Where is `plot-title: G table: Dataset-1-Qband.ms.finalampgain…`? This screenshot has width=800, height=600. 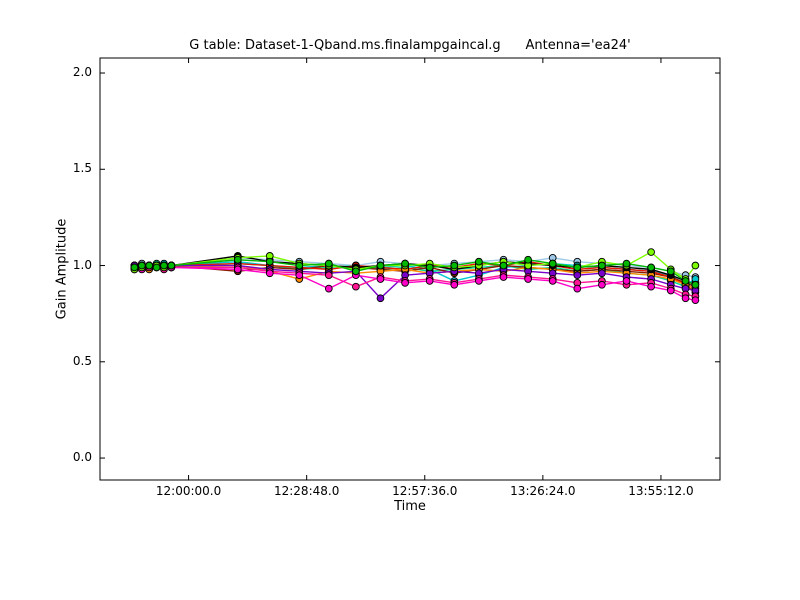 plot-title: G table: Dataset-1-Qband.ms.finalampgain… is located at coordinates (410, 45).